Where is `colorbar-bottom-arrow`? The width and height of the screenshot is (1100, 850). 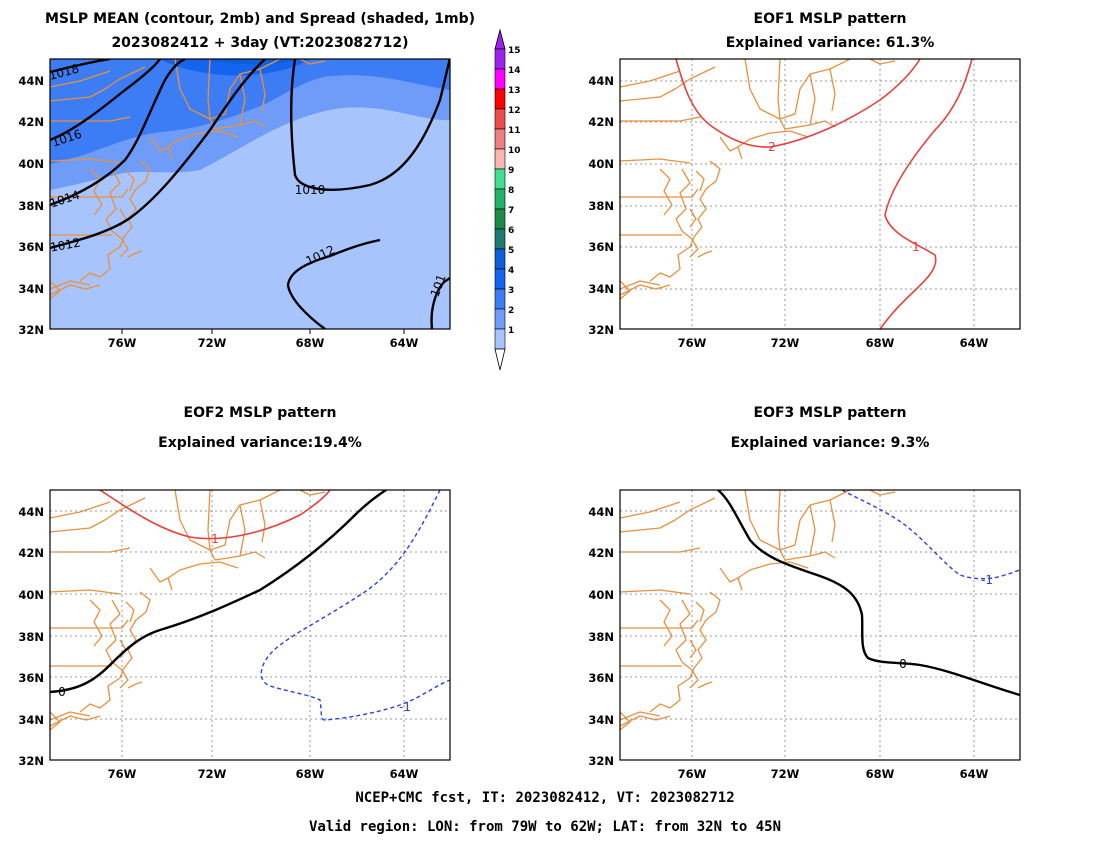
colorbar-bottom-arrow is located at coordinates (500, 359).